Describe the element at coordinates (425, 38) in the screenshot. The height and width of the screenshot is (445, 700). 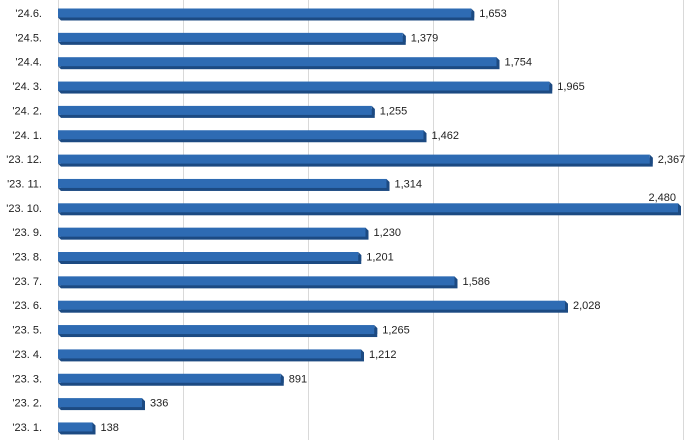
I see `value-label: 1,379` at that location.